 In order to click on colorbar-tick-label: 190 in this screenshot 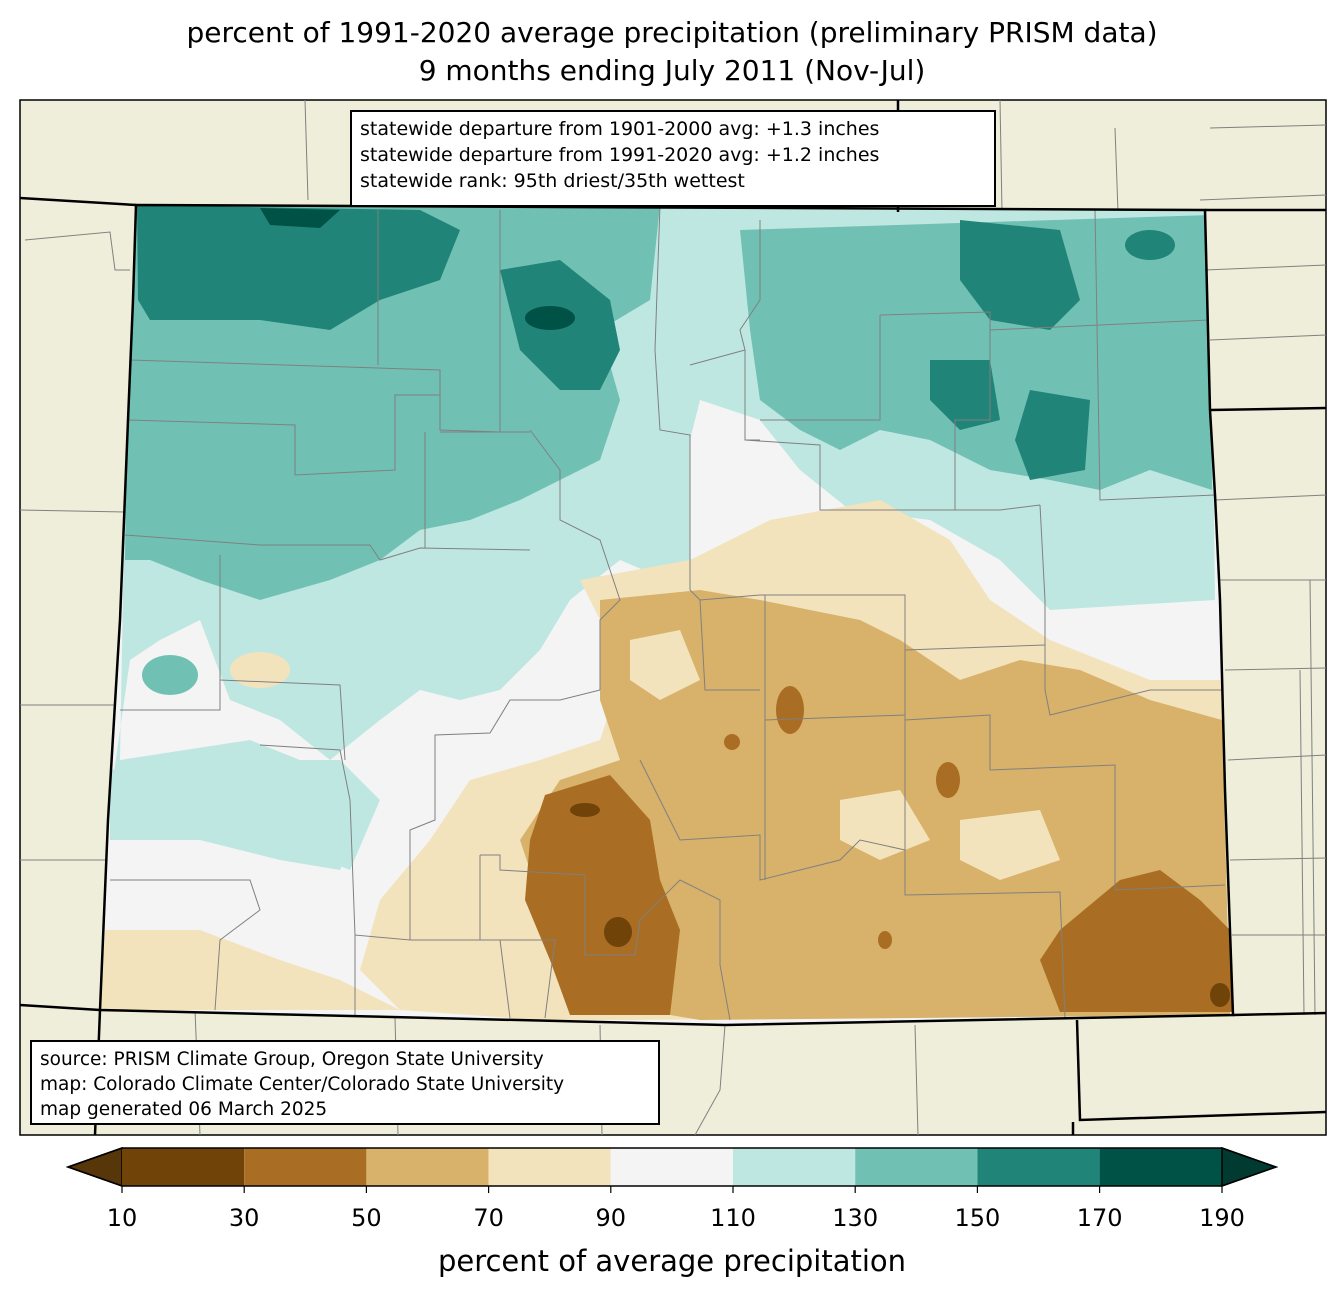, I will do `click(1222, 1218)`.